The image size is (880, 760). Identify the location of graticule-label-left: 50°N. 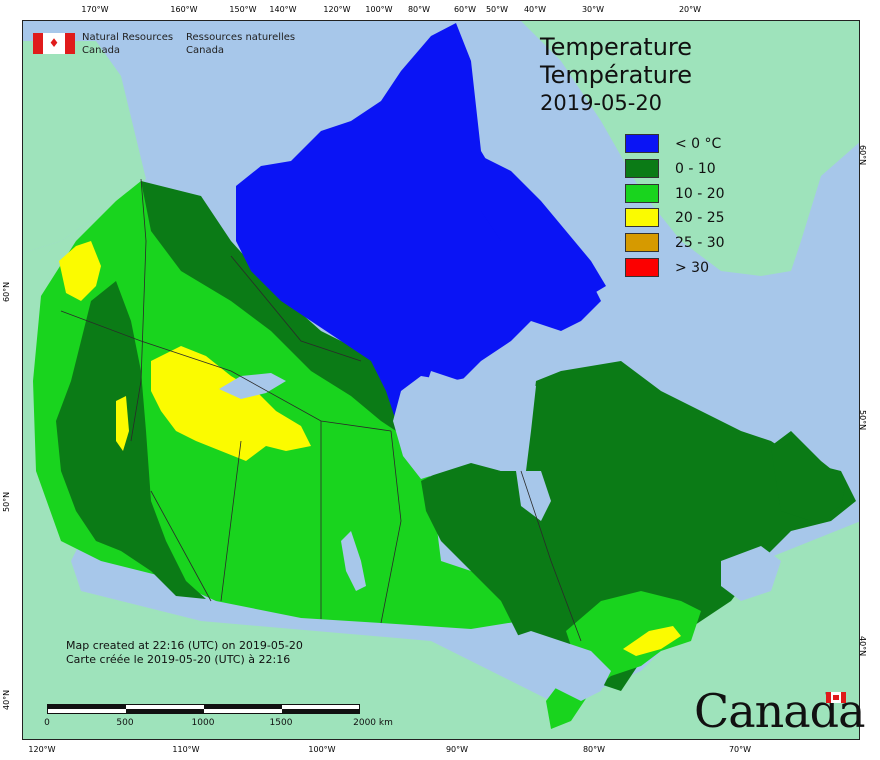
(6, 501).